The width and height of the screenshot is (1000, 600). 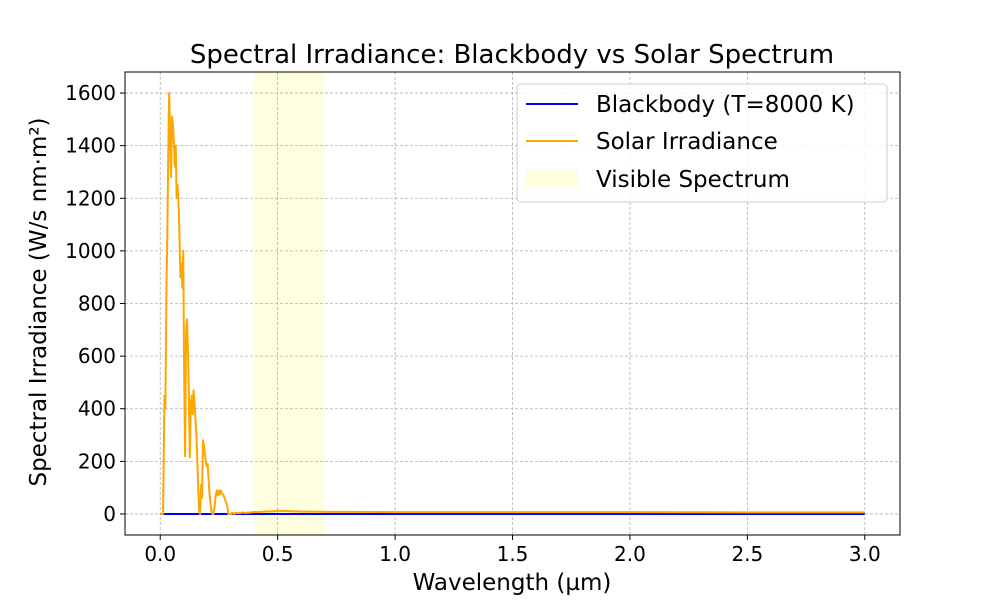 I want to click on y-tick-label: 1600, so click(x=90, y=93).